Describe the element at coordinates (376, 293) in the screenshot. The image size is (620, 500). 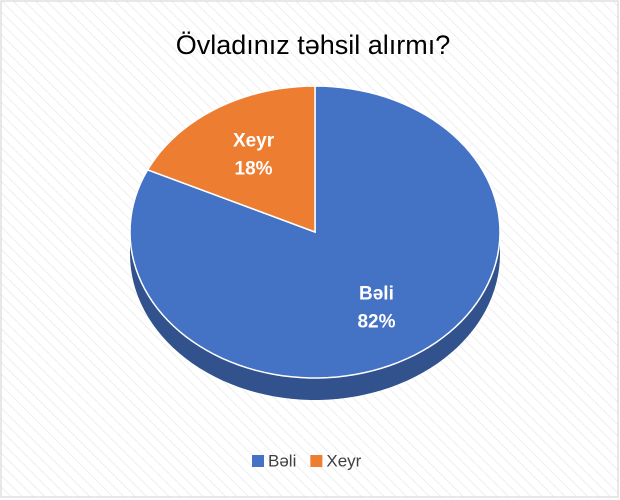
I see `data-label-name: Bəli` at that location.